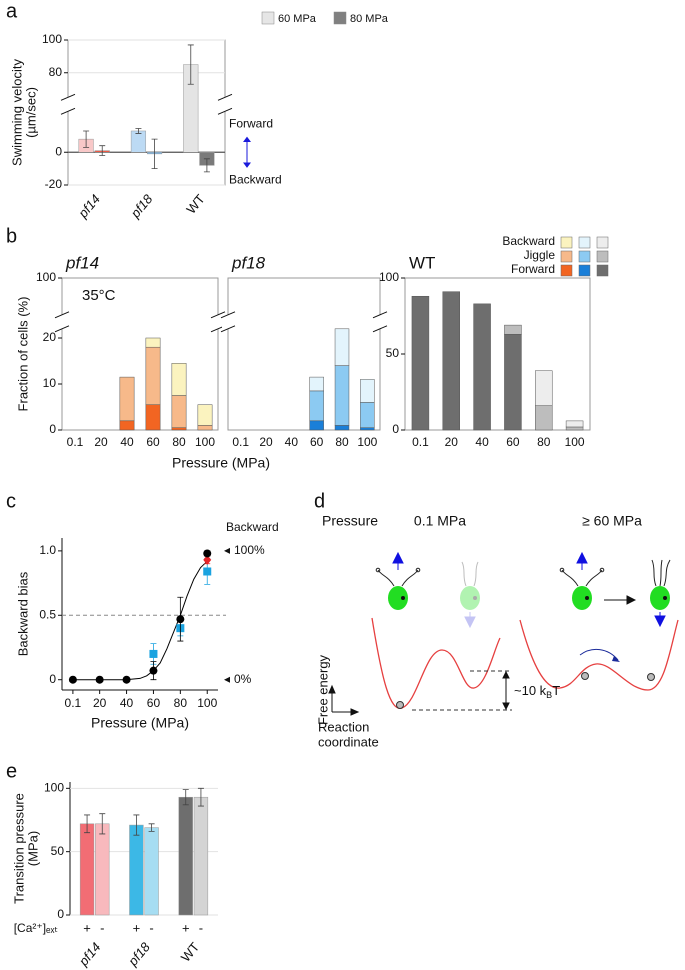 The image size is (685, 970). What do you see at coordinates (344, 700) in the screenshot?
I see `energy-axes` at bounding box center [344, 700].